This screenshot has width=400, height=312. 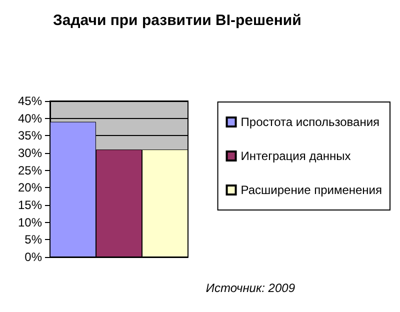 I want to click on legend-label: Расширение применения, so click(x=311, y=190).